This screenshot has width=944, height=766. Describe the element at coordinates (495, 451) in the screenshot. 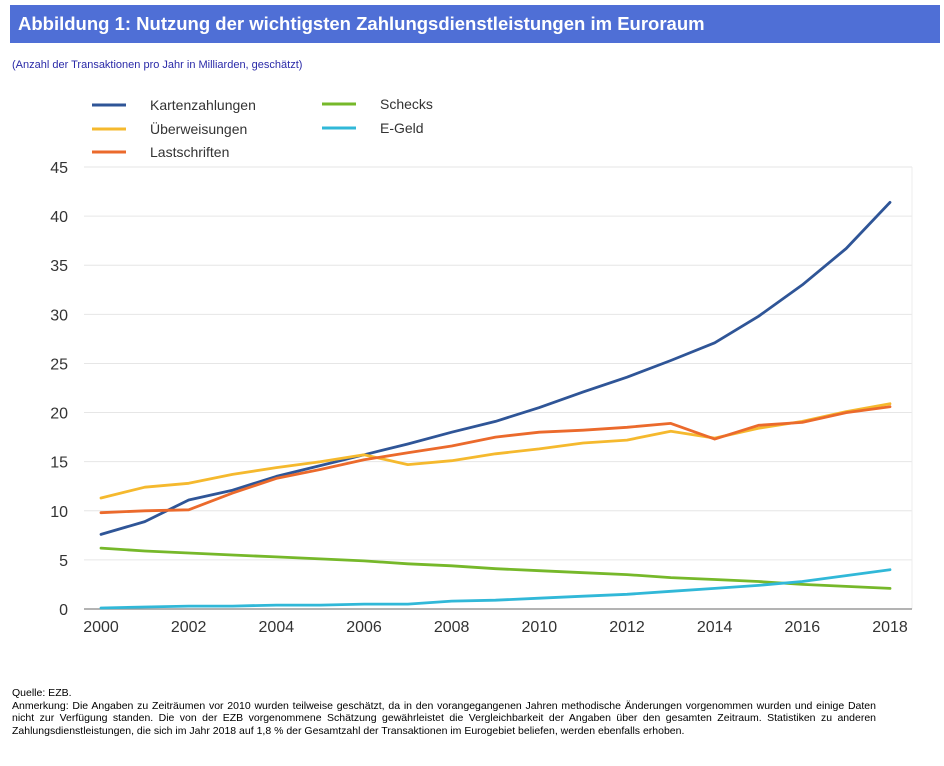

I see `series-line--berweisungen` at that location.